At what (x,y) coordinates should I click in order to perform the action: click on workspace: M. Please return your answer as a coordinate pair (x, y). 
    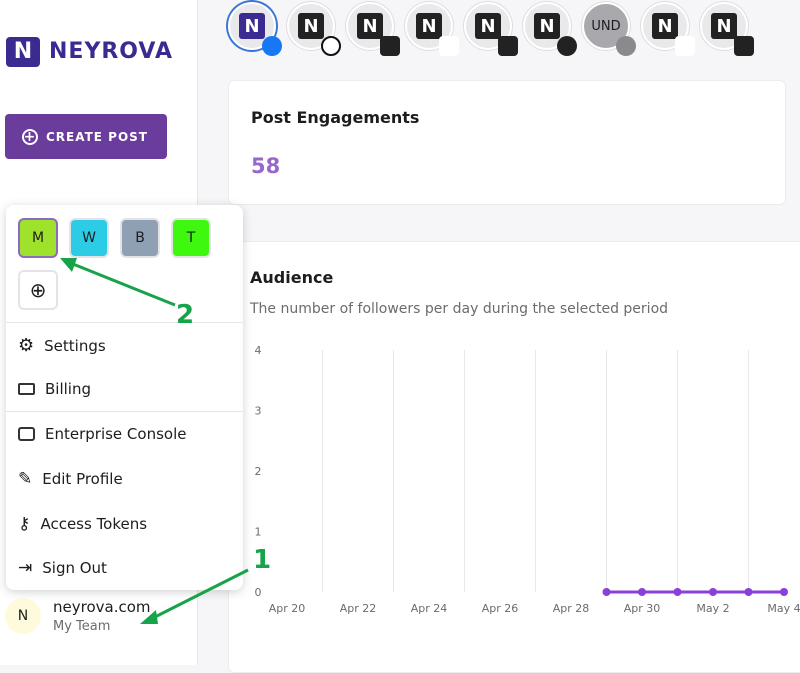
    Looking at the image, I should click on (38, 238).